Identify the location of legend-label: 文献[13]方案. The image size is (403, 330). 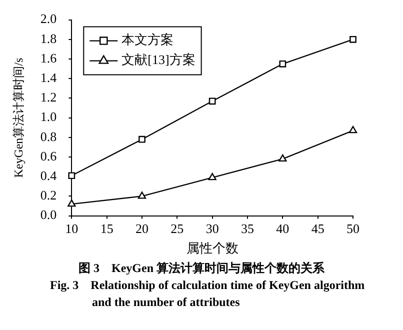
(159, 60).